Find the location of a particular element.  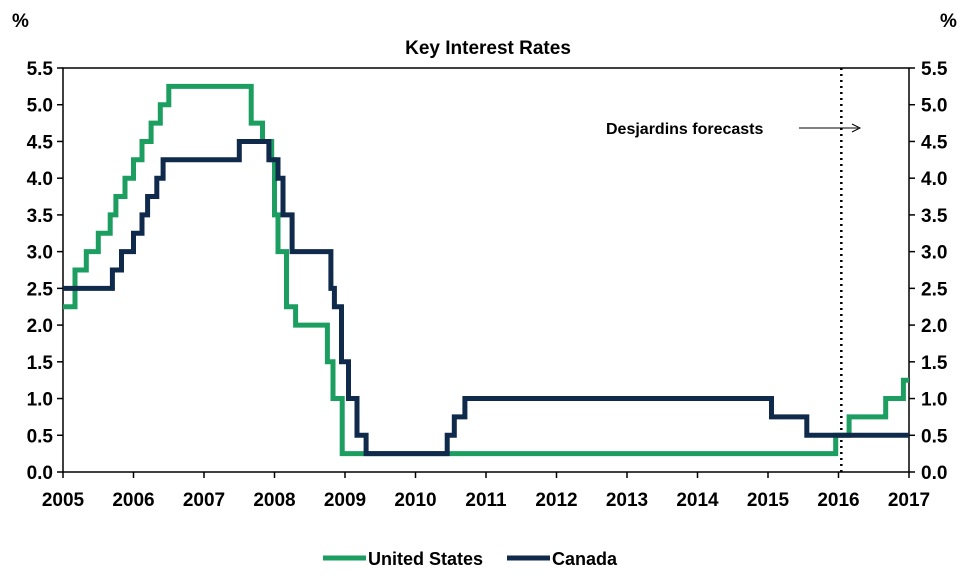

y-tick-label-right: 3.5 is located at coordinates (934, 216).